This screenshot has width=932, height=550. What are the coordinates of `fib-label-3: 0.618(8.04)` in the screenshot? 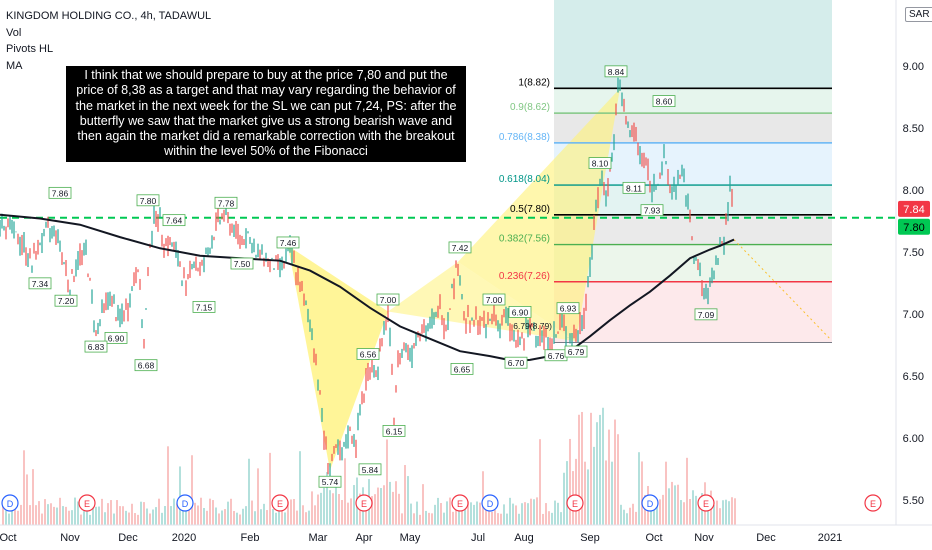 It's located at (524, 179).